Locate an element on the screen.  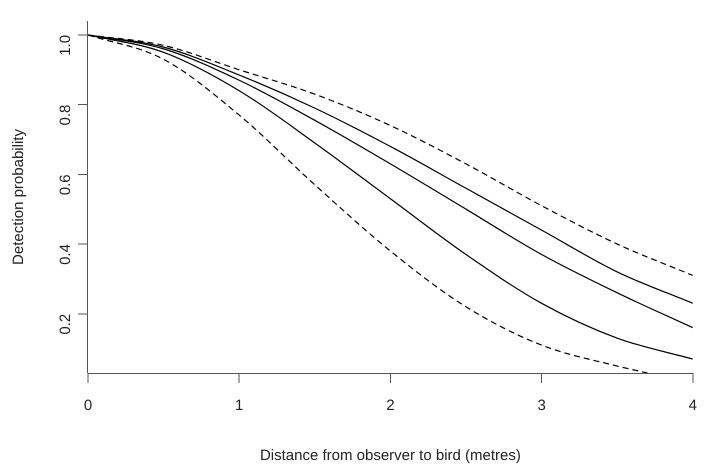
y-tick-label: 0.4 is located at coordinates (65, 254).